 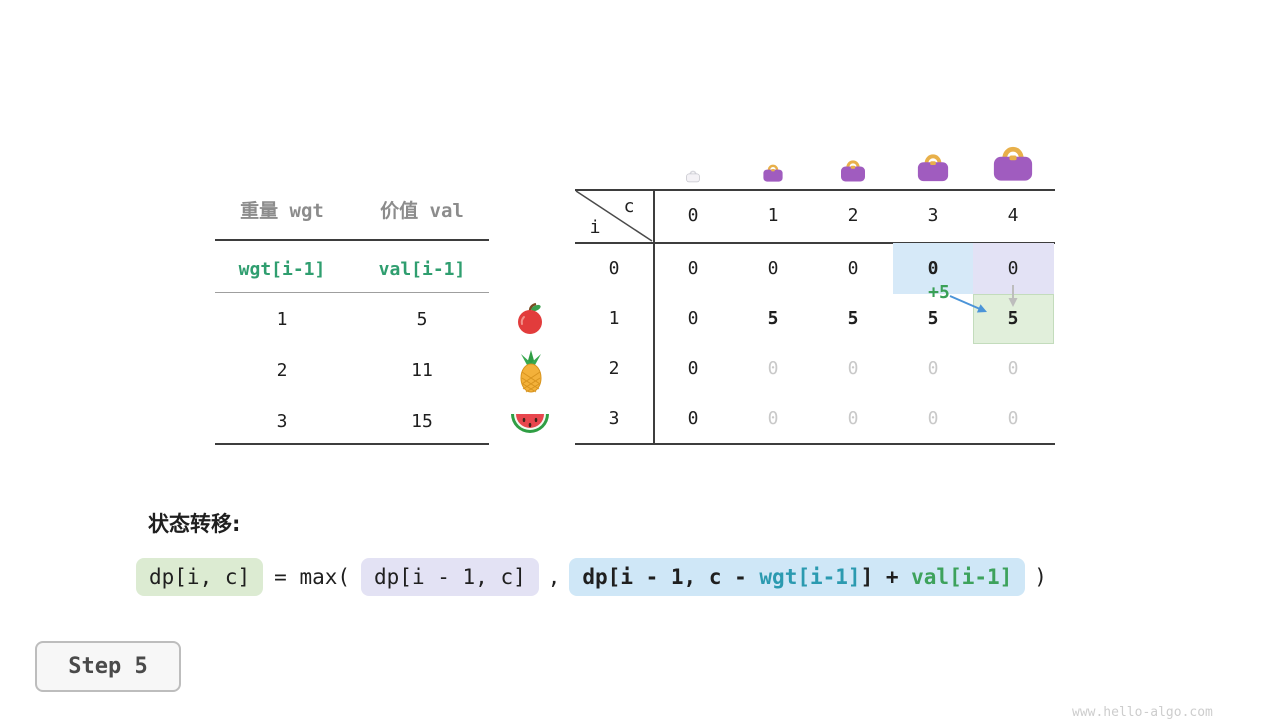 I want to click on bag-small-icon, so click(x=773, y=174).